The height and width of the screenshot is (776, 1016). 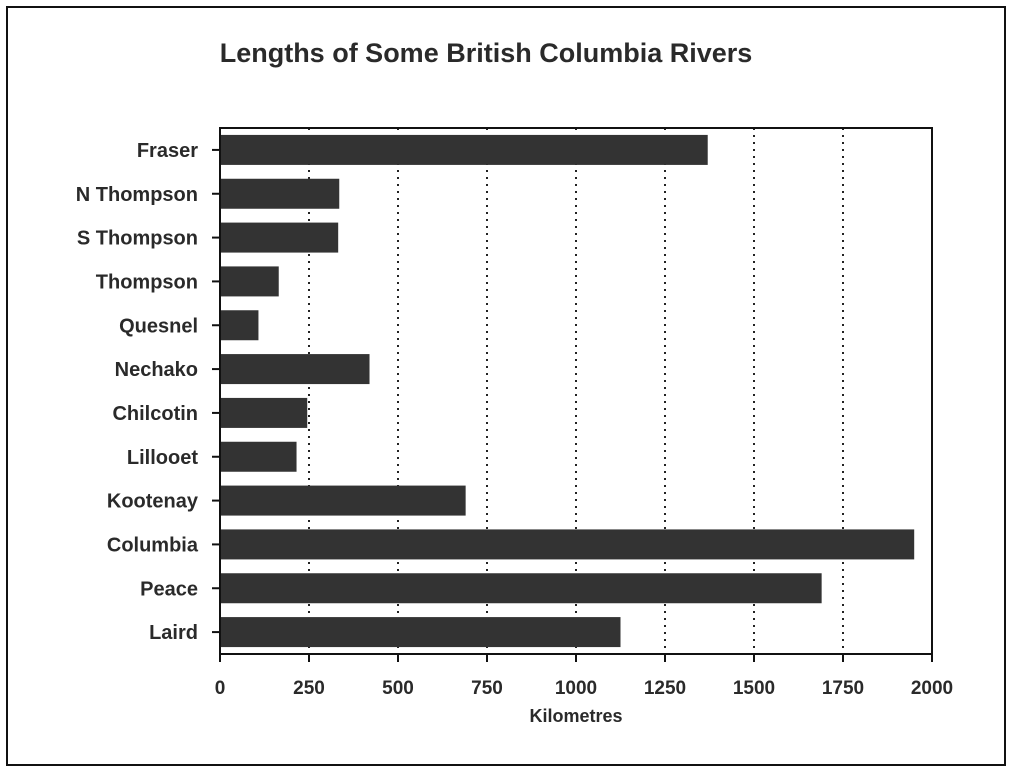 I want to click on bar-n-thompson, so click(x=280, y=193).